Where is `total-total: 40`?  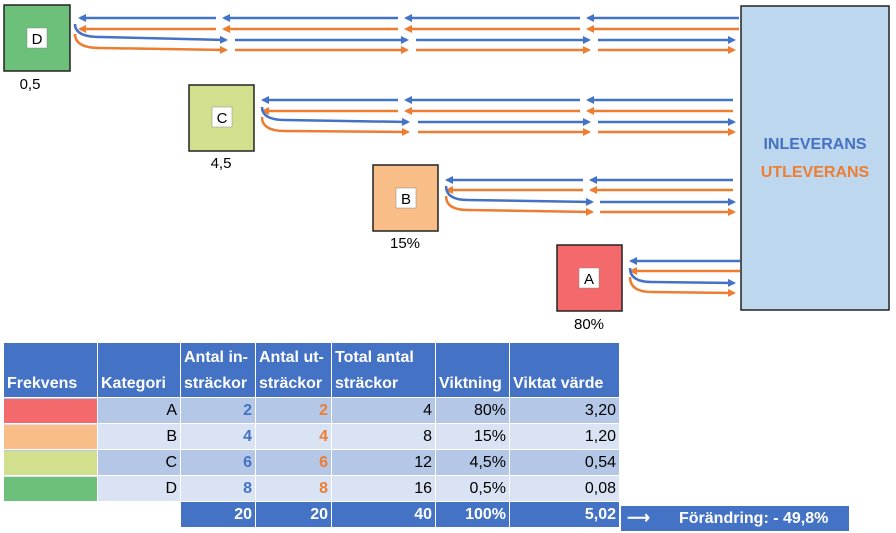
total-total: 40 is located at coordinates (383, 514).